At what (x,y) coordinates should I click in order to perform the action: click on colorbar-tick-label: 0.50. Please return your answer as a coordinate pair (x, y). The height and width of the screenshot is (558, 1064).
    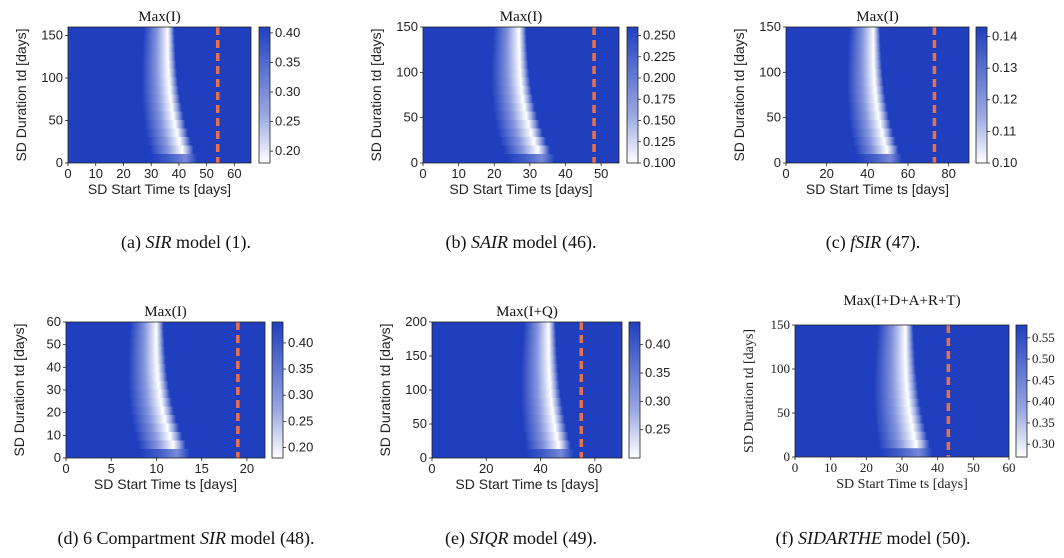
    Looking at the image, I should click on (1043, 358).